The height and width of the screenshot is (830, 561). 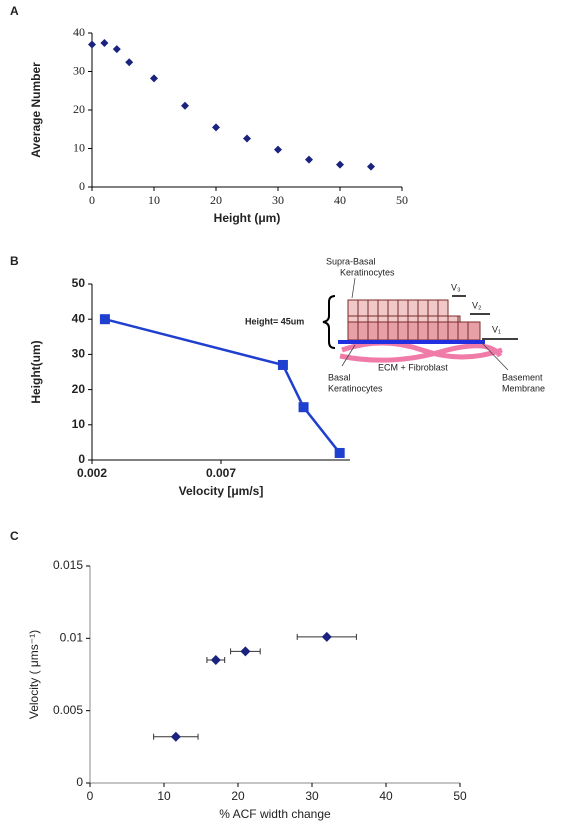 I want to click on x-axis-title: Velocity [μm/s], so click(x=221, y=491).